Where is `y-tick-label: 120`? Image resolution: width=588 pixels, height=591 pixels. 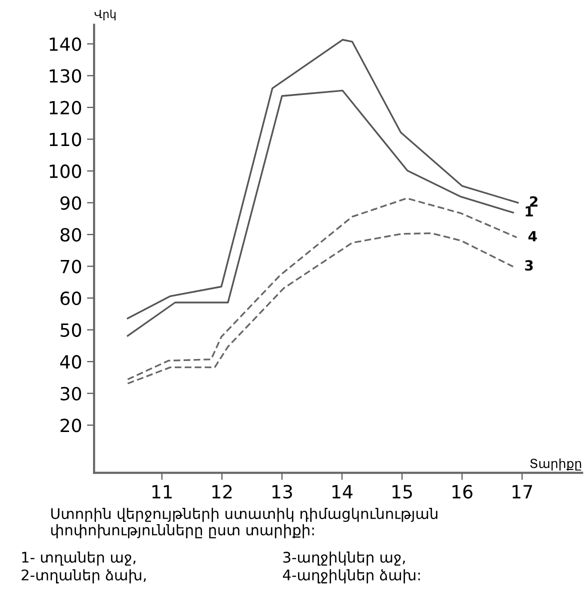 y-tick-label: 120 is located at coordinates (66, 107).